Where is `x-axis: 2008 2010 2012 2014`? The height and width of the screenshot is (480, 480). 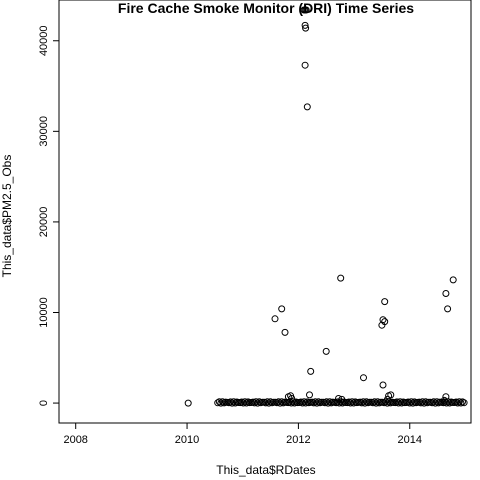
x-axis: 2008 2010 2012 2014 is located at coordinates (242, 434).